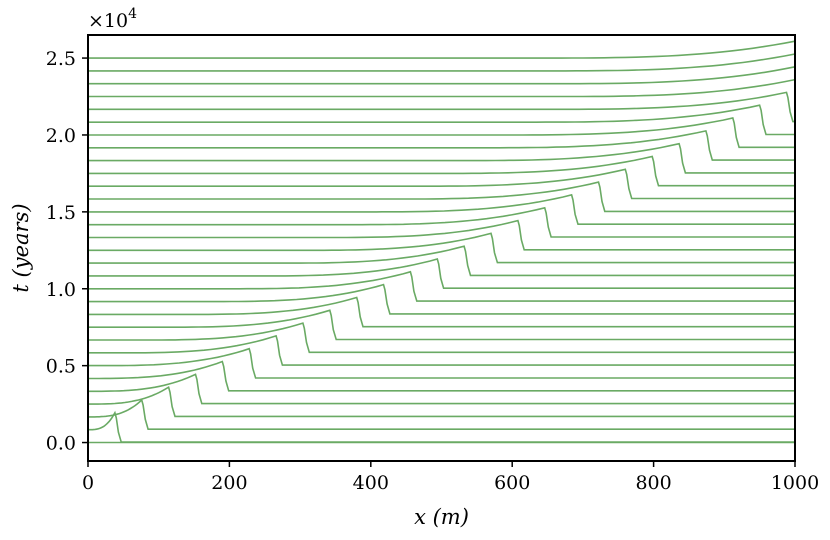  What do you see at coordinates (88, 483) in the screenshot?
I see `x-tick-label: 0` at bounding box center [88, 483].